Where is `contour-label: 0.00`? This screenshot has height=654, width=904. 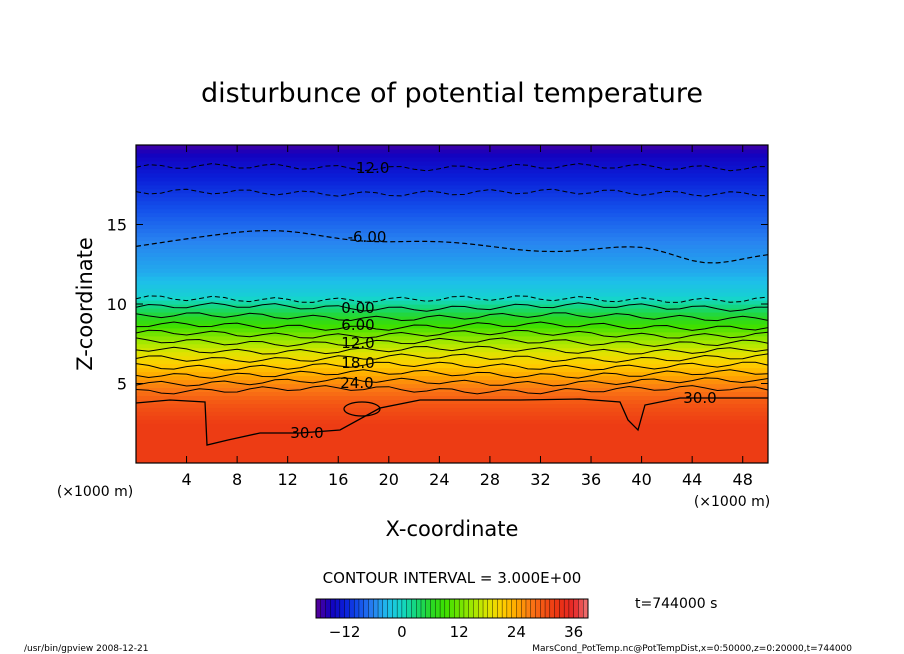
contour-label: 0.00 is located at coordinates (357, 308).